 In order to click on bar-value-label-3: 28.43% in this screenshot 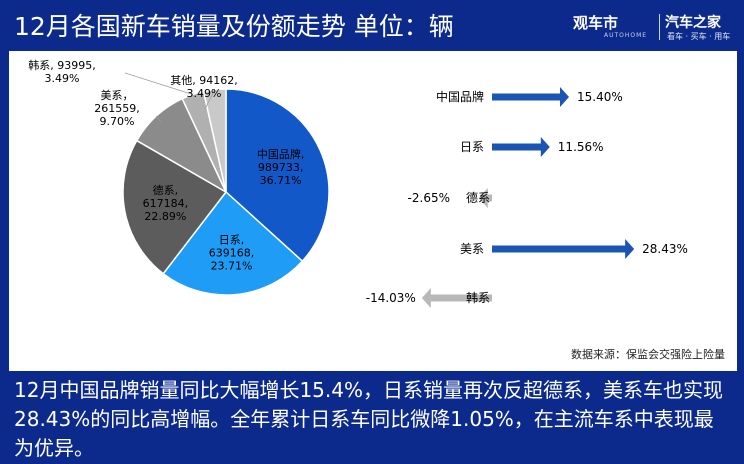, I will do `click(665, 249)`.